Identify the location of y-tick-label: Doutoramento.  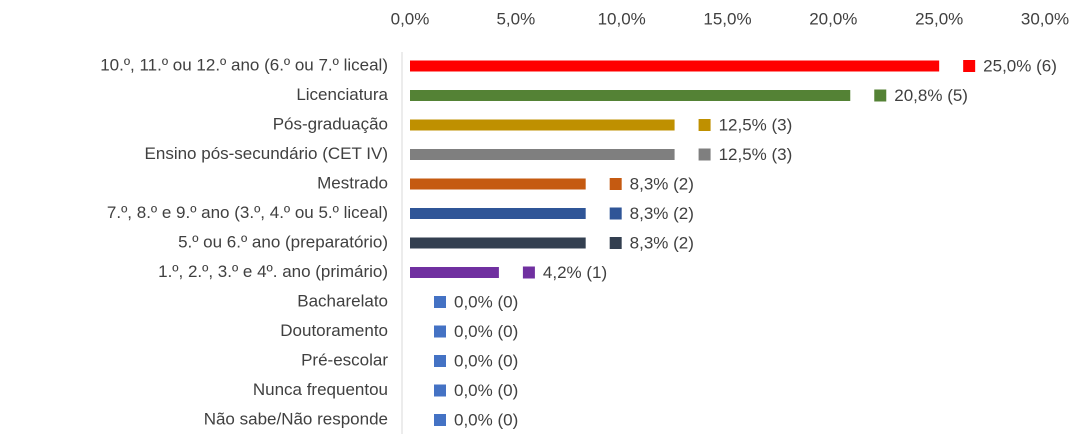
(334, 330).